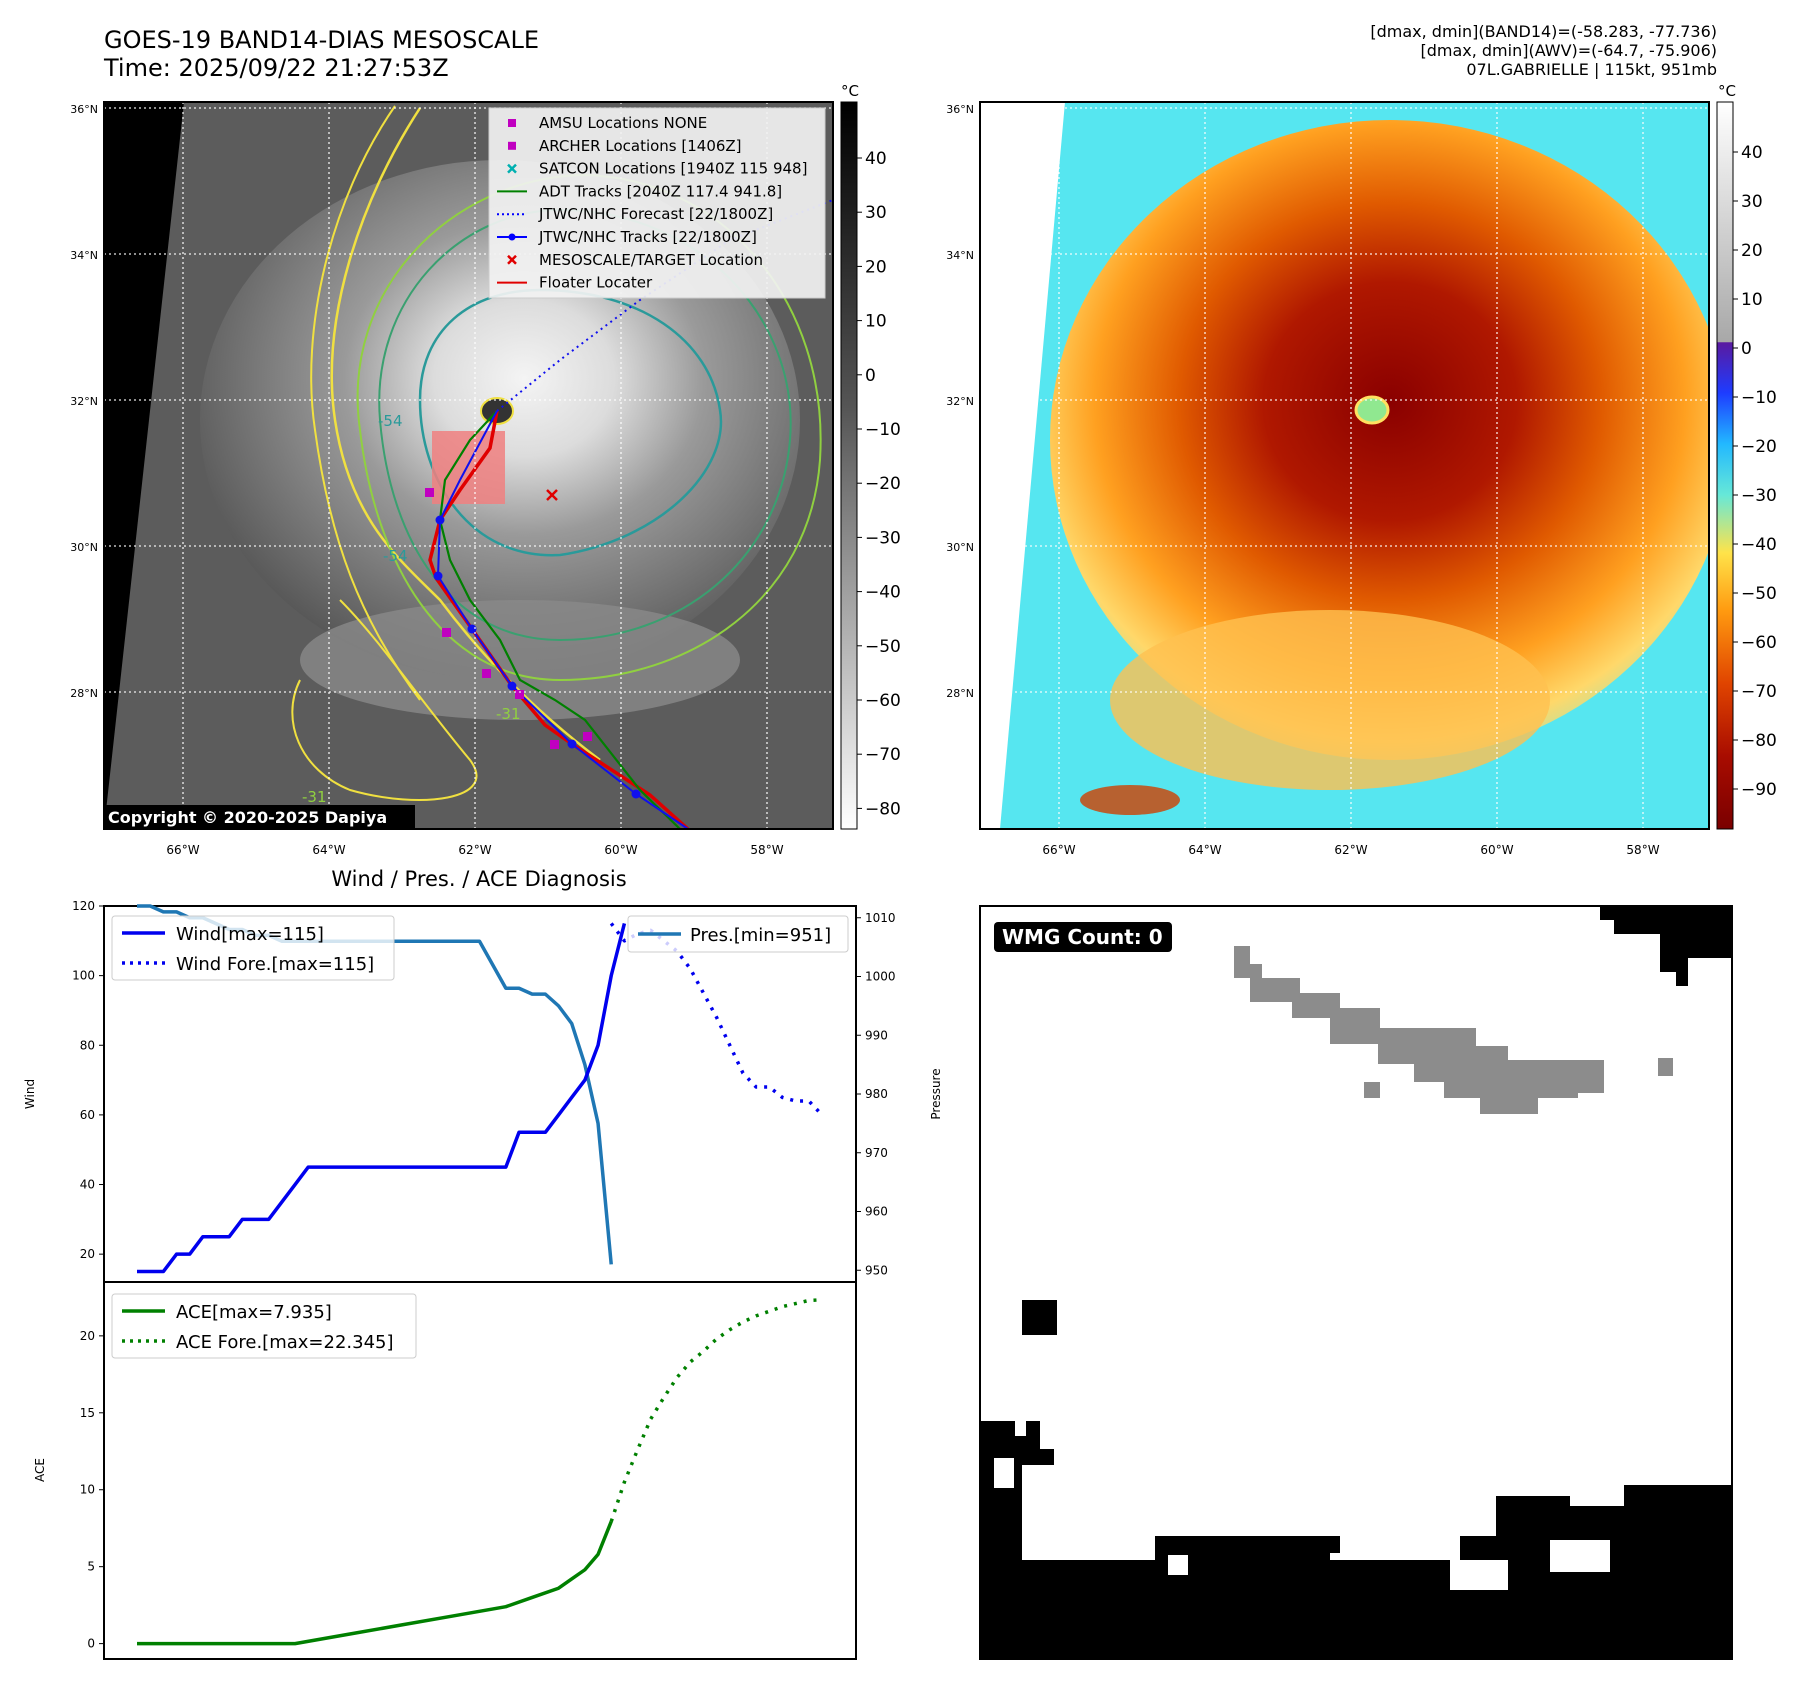  I want to click on y-tick-label: 10, so click(87, 1490).